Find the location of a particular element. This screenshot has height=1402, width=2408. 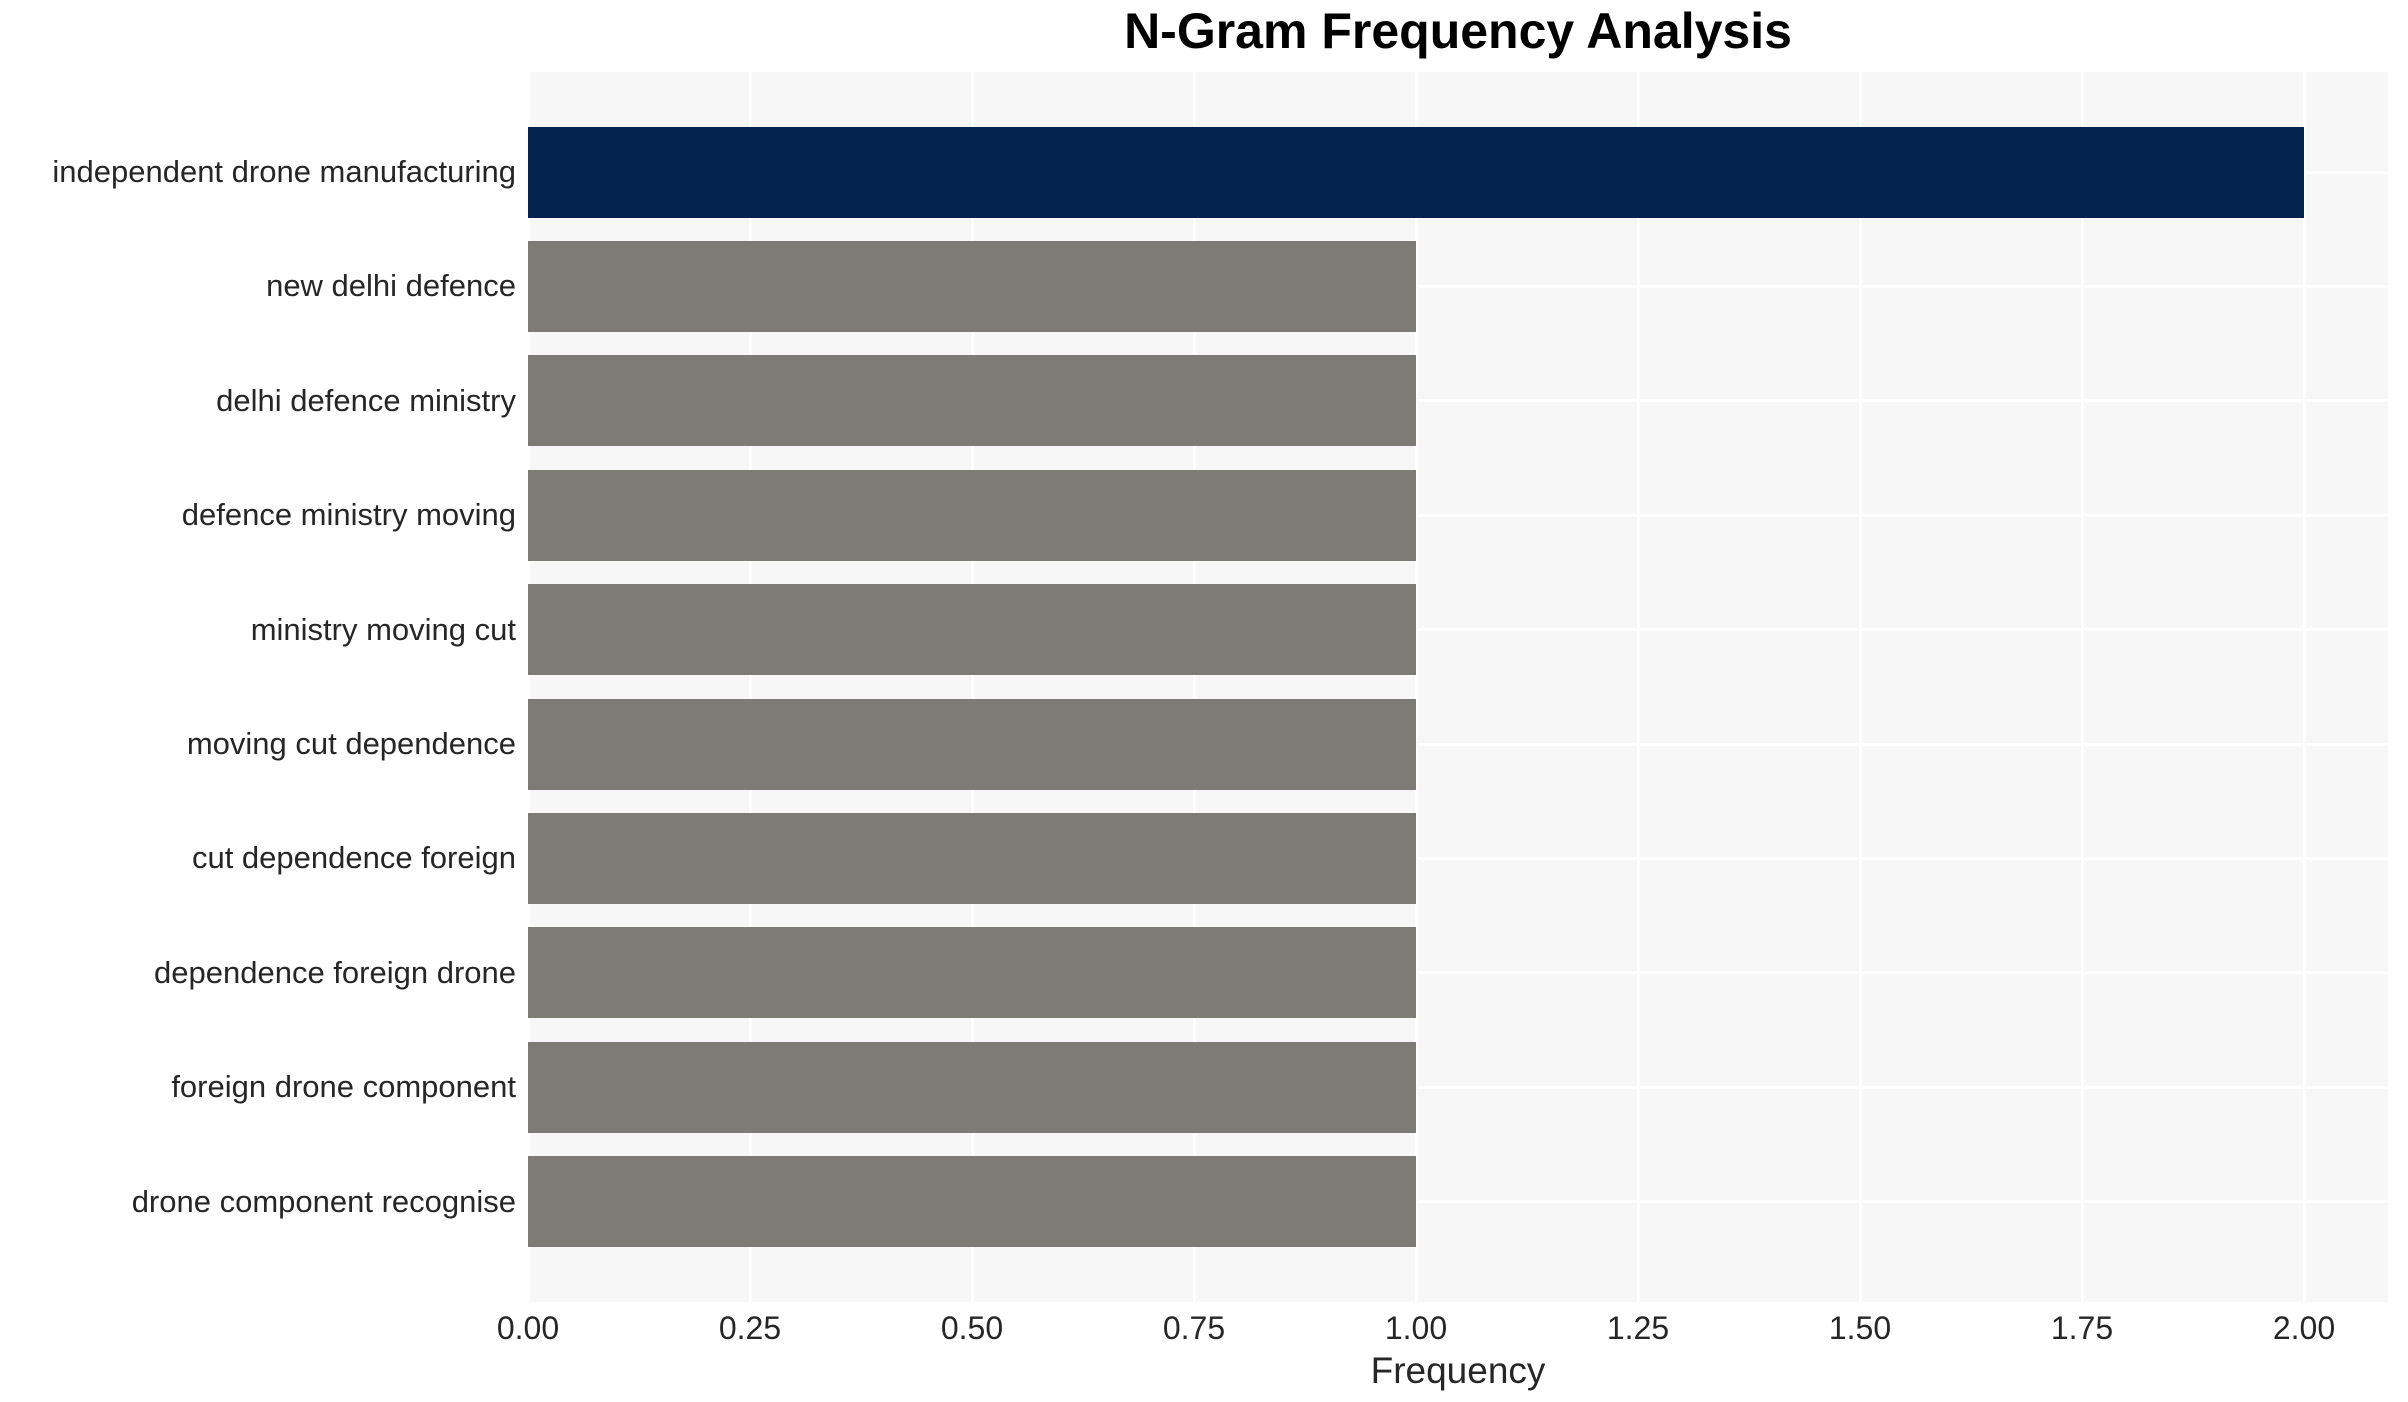

y-tick-label: moving cut dependence is located at coordinates (351, 743).